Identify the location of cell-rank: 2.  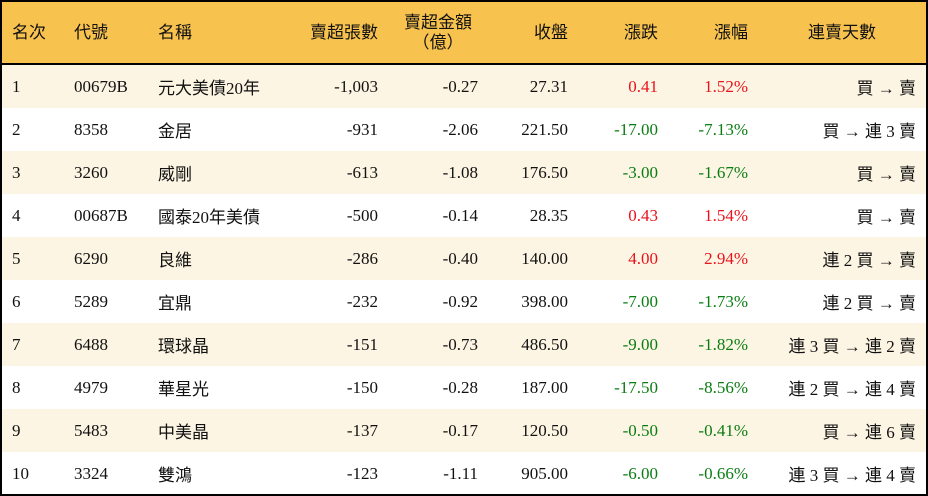
(16, 129).